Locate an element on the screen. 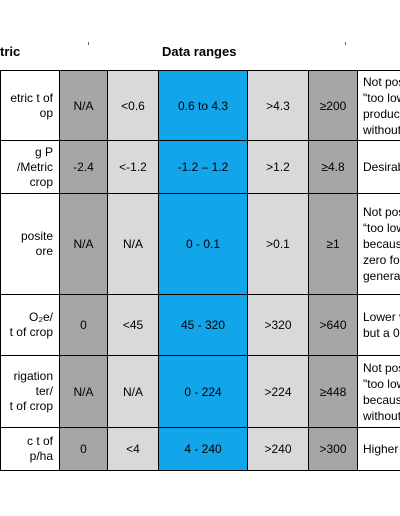 This screenshot has height=516, width=400. note-line: without t is located at coordinates (381, 129).